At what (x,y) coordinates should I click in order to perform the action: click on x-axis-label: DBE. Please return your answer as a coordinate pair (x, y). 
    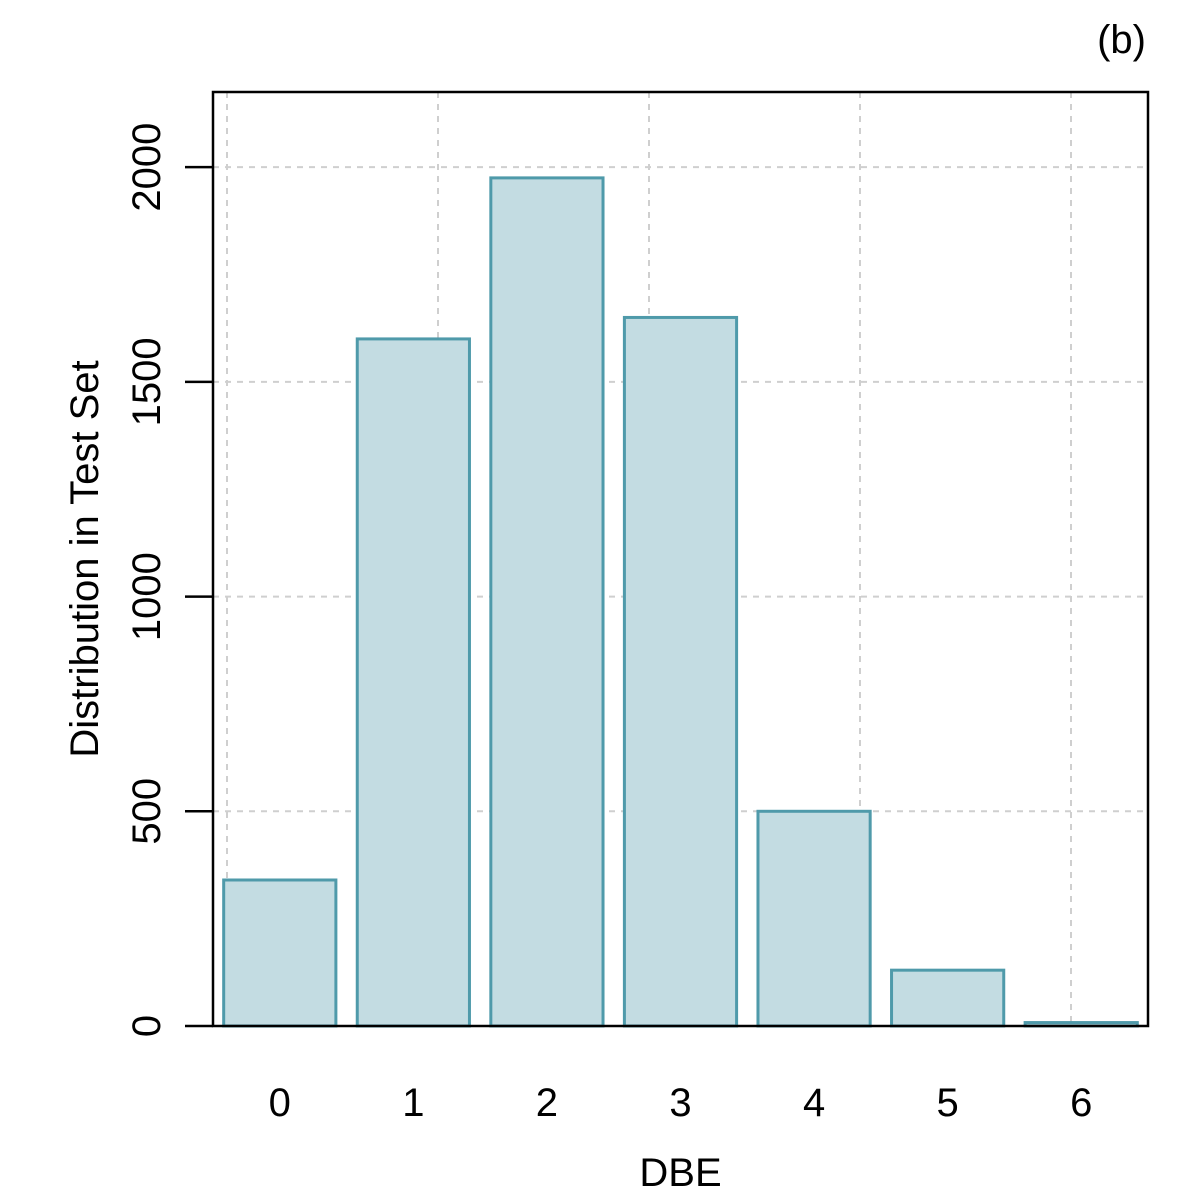
    Looking at the image, I should click on (680, 1173).